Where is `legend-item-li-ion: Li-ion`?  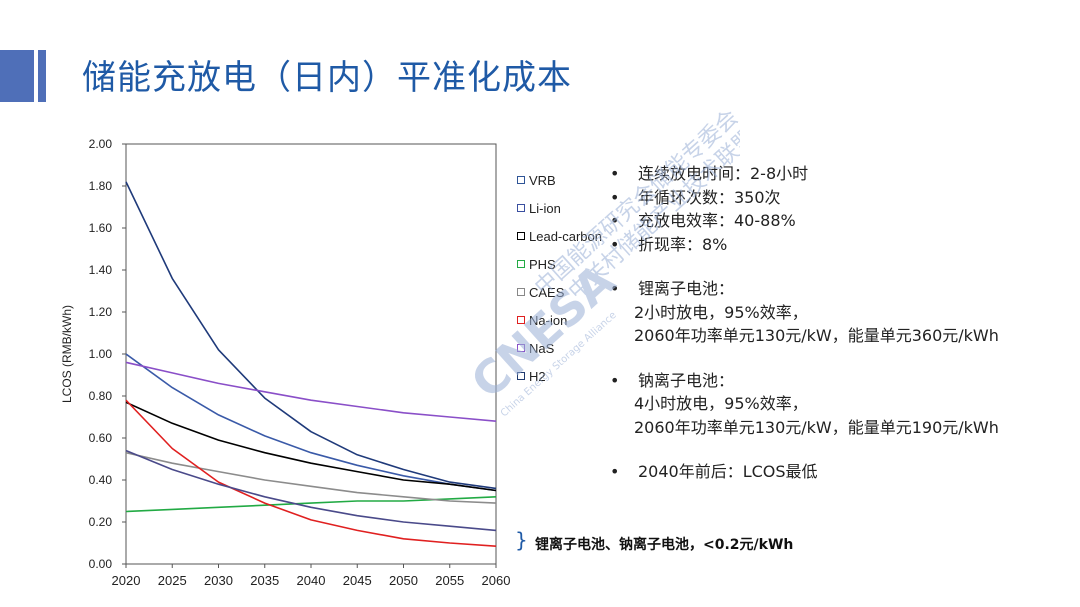
legend-item-li-ion: Li-ion is located at coordinates (559, 208).